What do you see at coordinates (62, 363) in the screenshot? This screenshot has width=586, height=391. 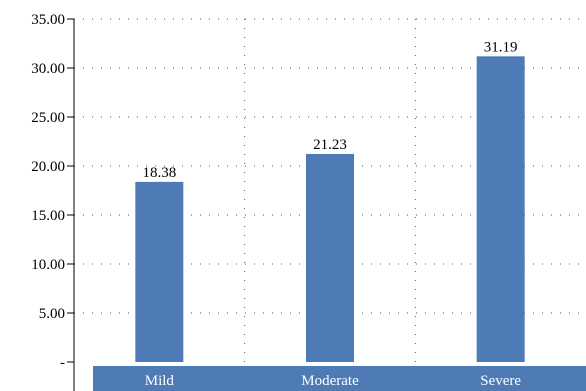 I see `y-tick-label: -` at bounding box center [62, 363].